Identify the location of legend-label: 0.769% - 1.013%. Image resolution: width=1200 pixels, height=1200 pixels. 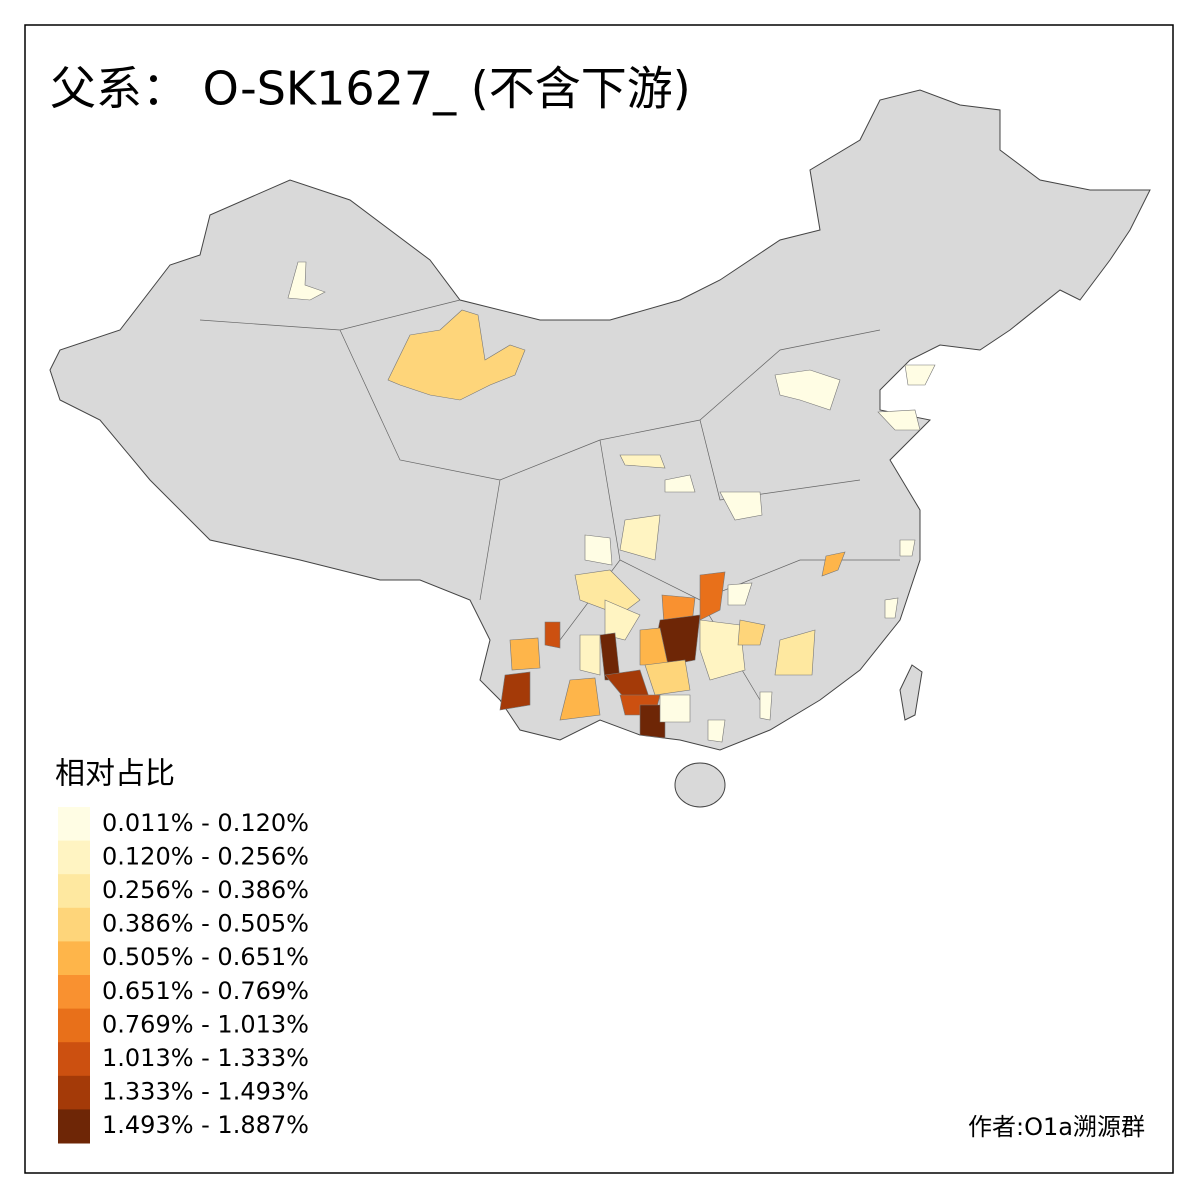
(205, 1024).